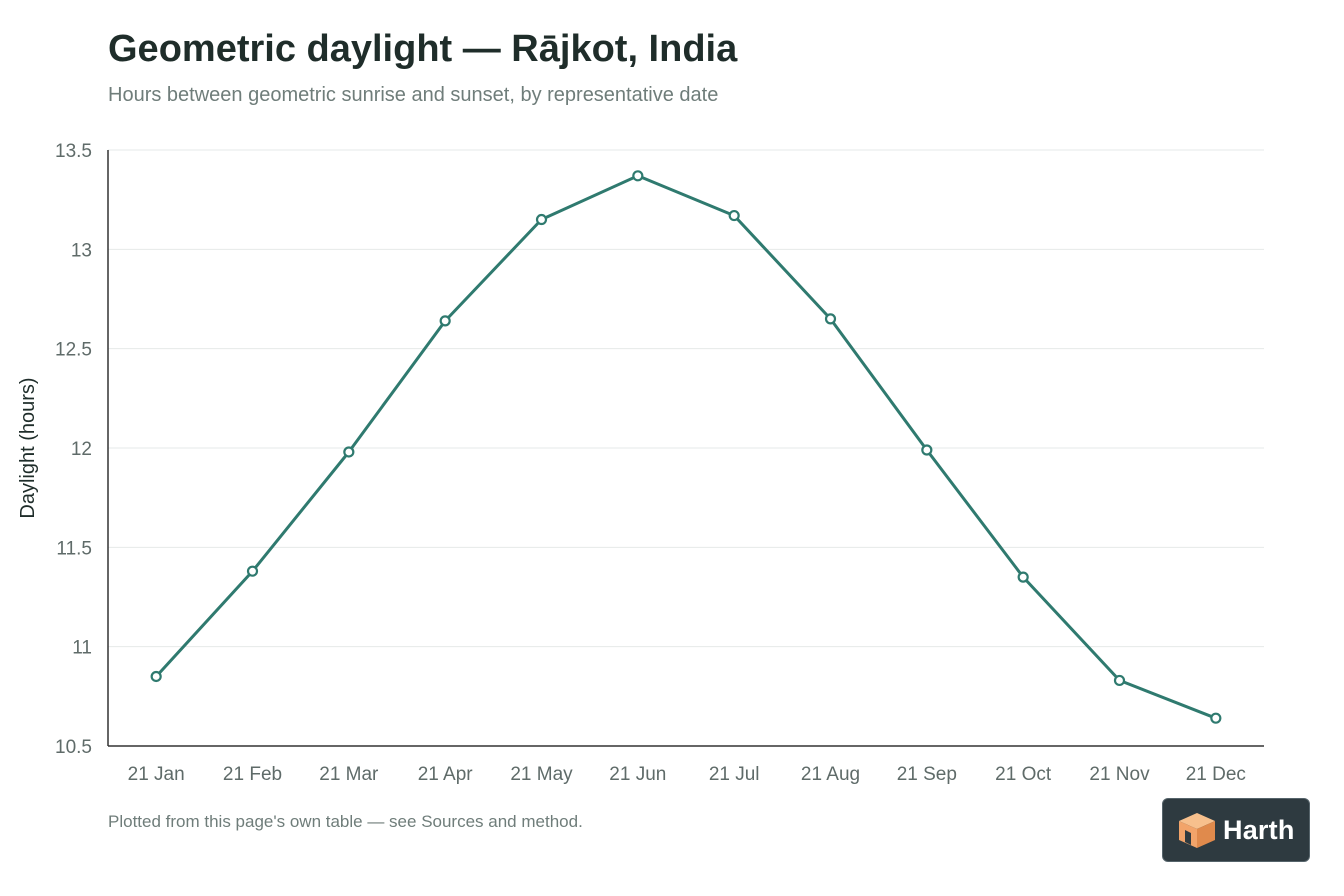 The width and height of the screenshot is (1344, 896). Describe the element at coordinates (1023, 774) in the screenshot. I see `x-tick-label: 21 Oct` at that location.